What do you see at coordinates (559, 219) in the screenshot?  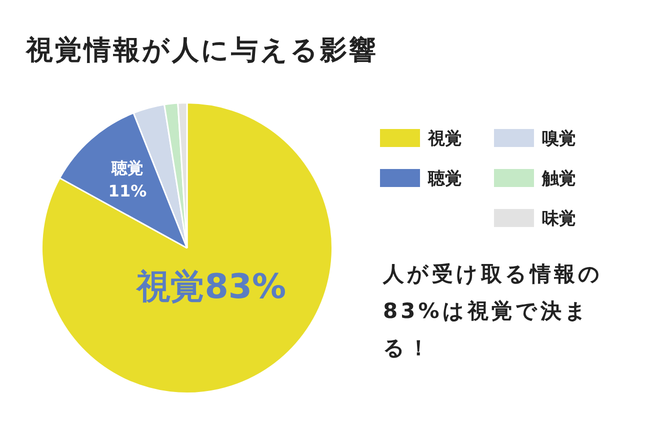 I see `legend-label: 味覚` at bounding box center [559, 219].